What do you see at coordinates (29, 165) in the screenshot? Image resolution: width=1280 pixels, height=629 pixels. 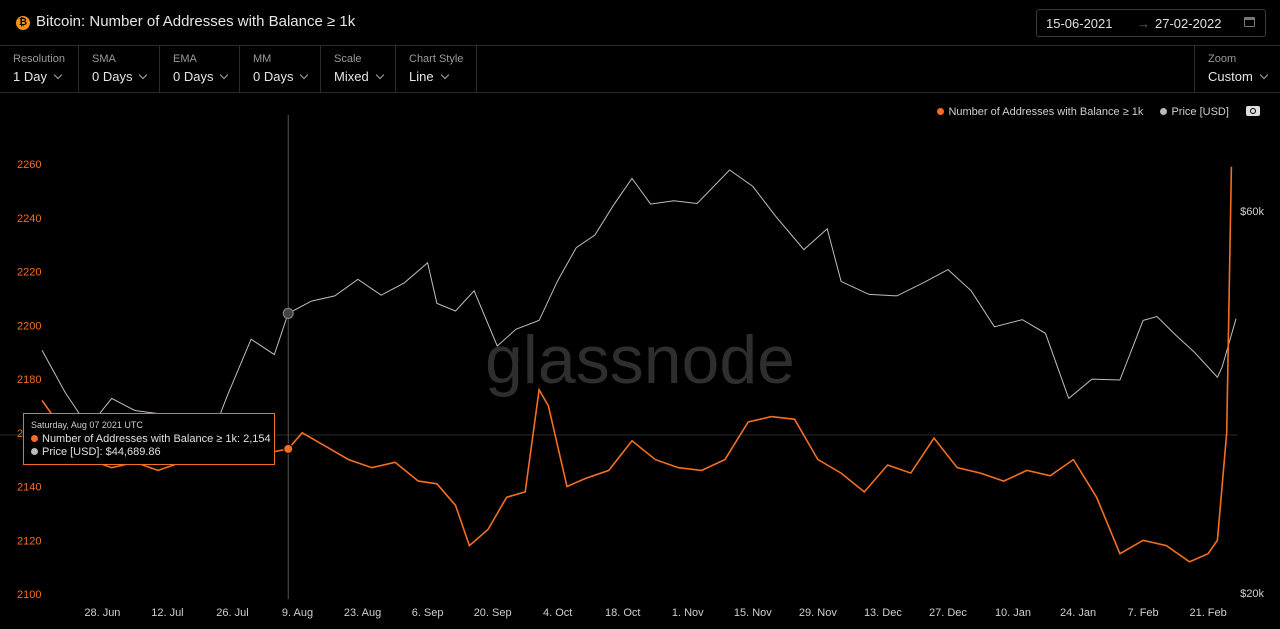 I see `y-left-tick-label: 2260` at bounding box center [29, 165].